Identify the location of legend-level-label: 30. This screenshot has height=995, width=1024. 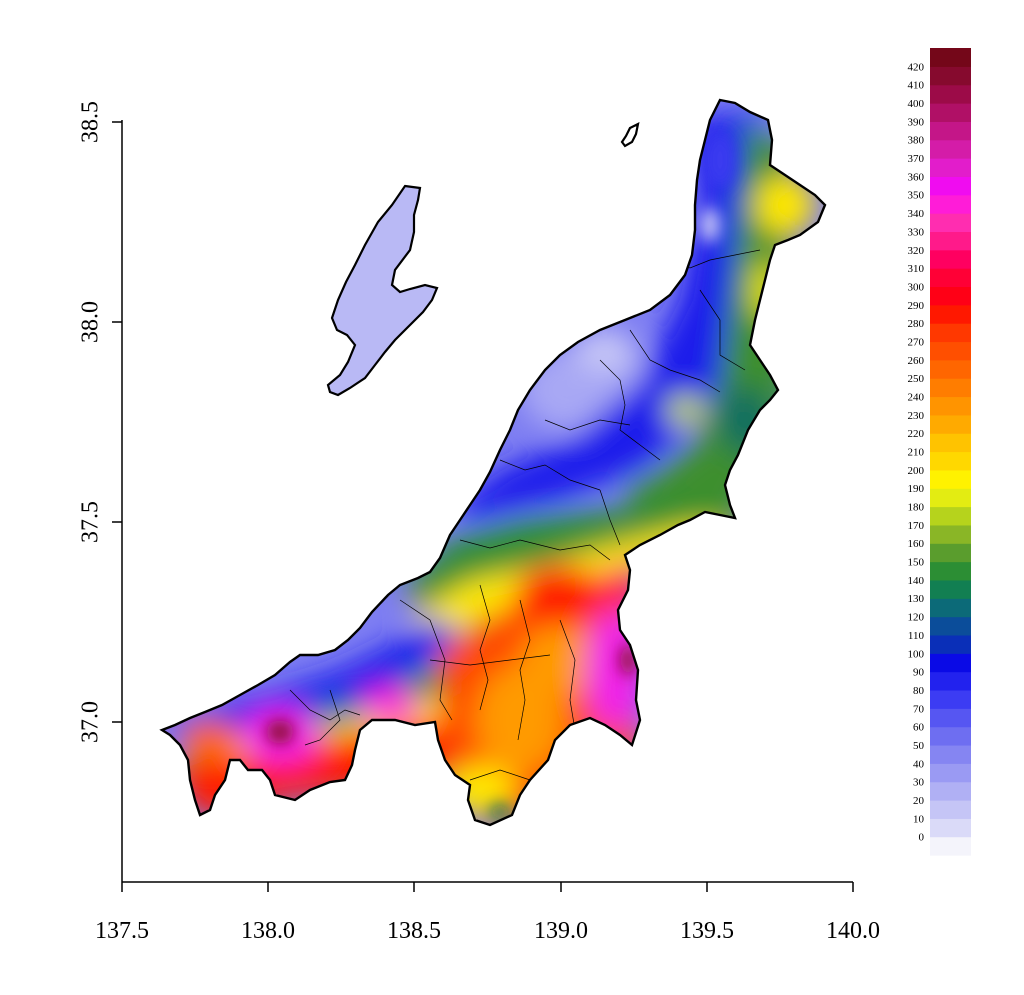
(919, 783).